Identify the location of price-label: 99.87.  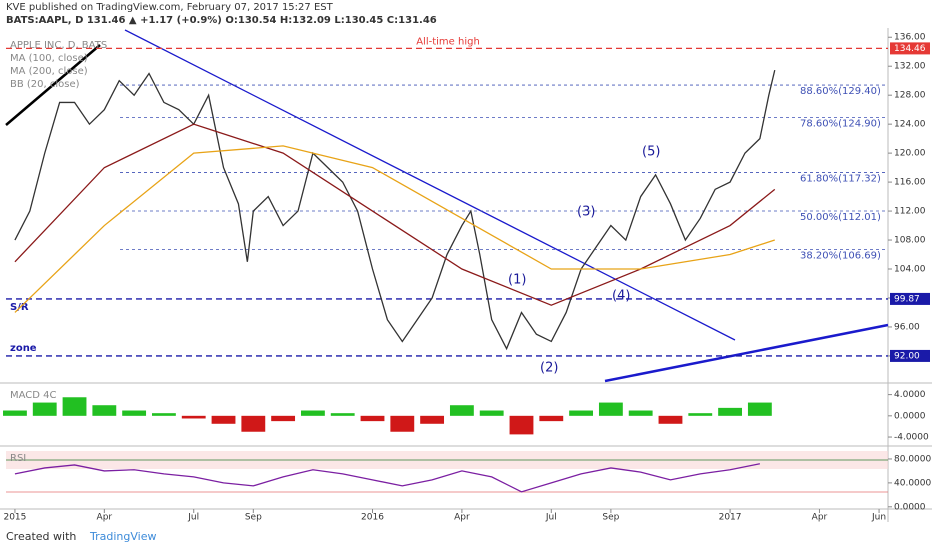
(907, 299).